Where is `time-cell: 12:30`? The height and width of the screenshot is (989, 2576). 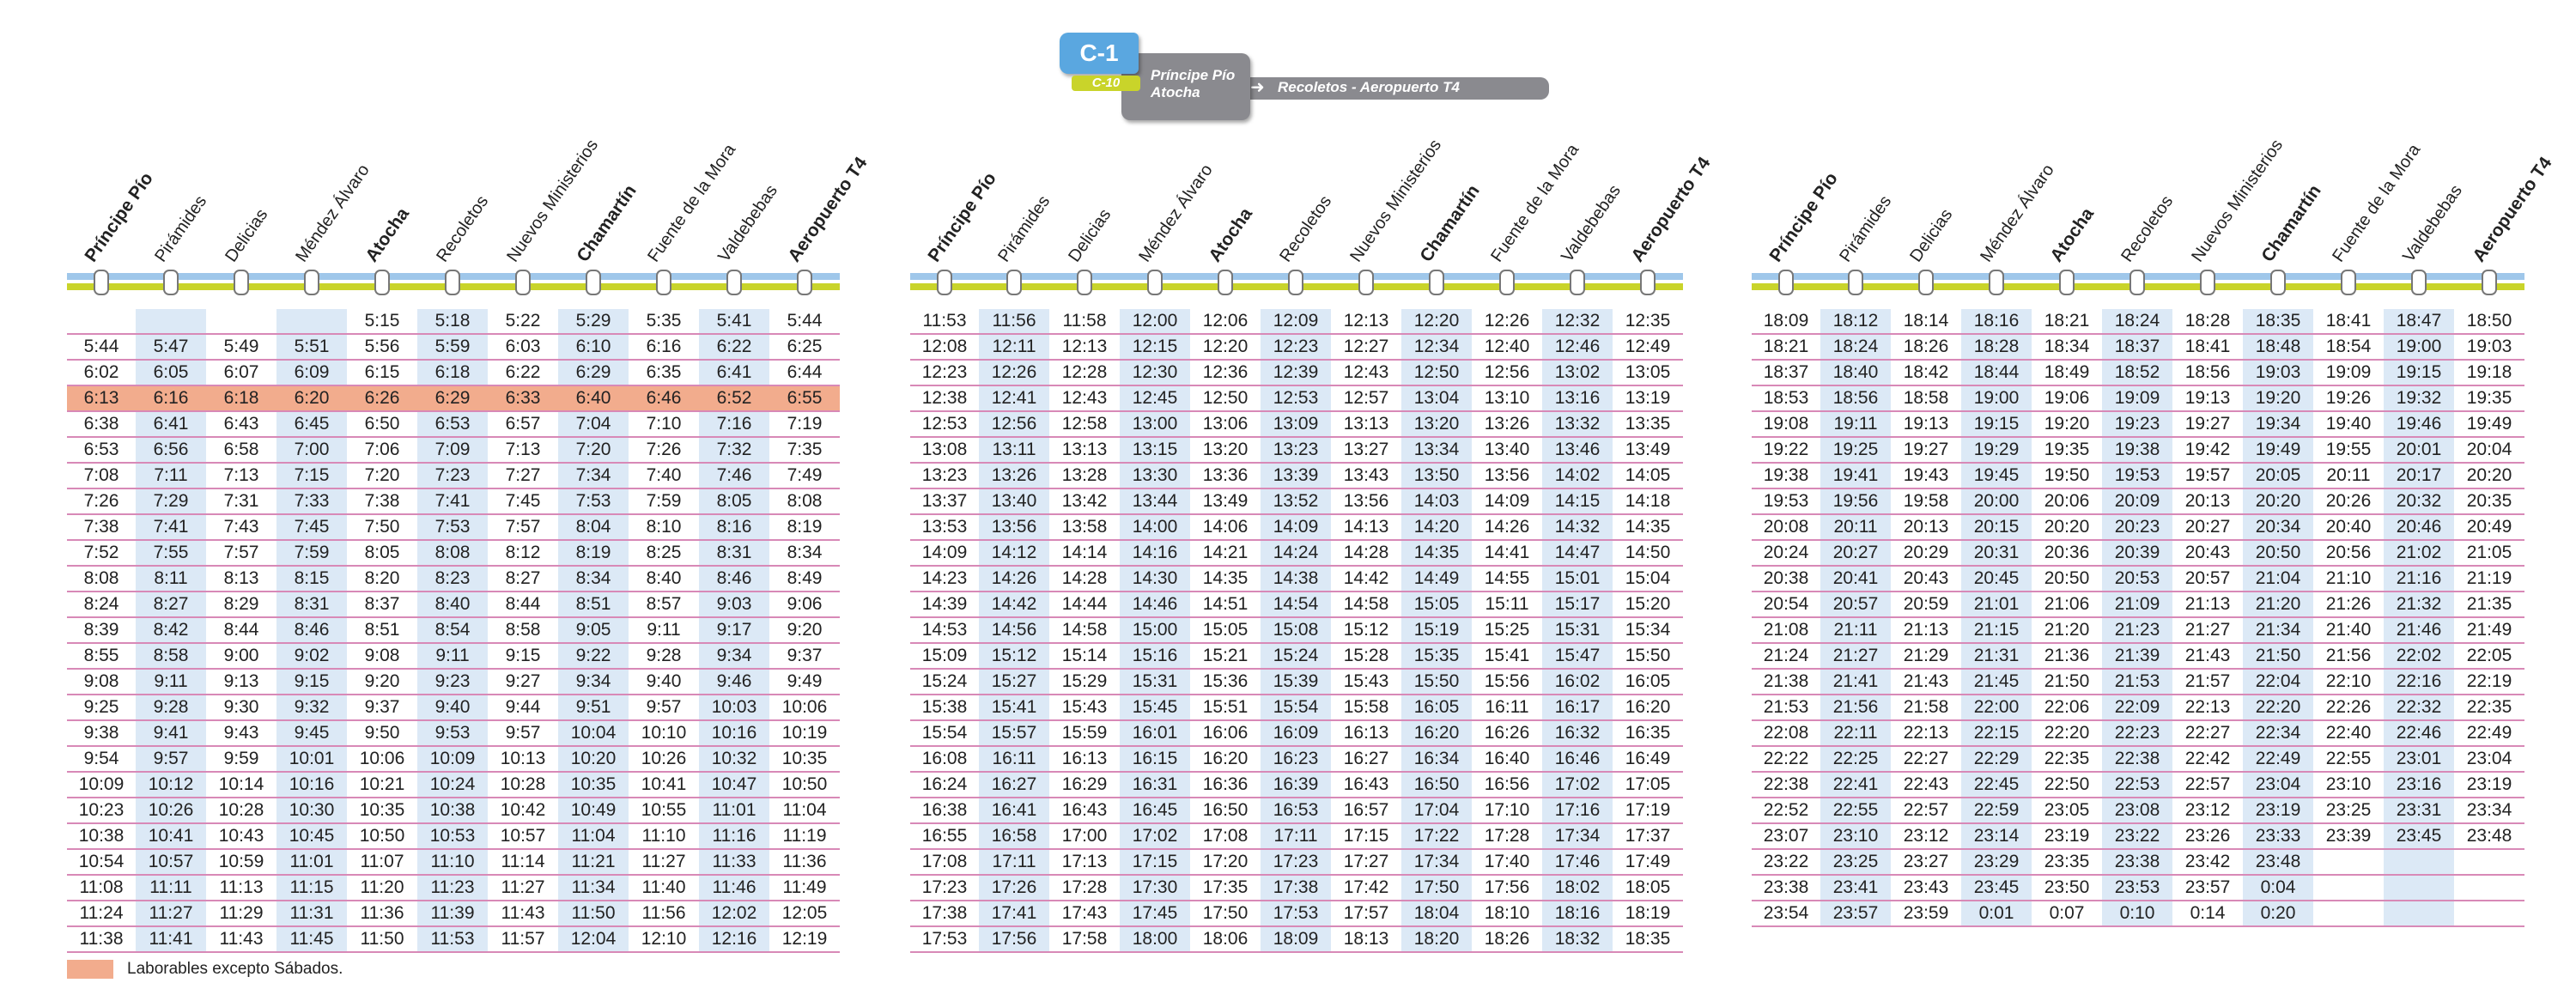 time-cell: 12:30 is located at coordinates (1155, 373).